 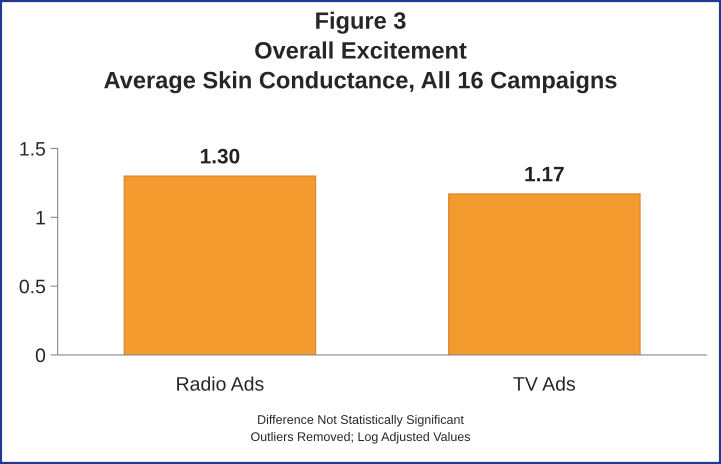 What do you see at coordinates (220, 383) in the screenshot?
I see `x-tick-label: Radio Ads` at bounding box center [220, 383].